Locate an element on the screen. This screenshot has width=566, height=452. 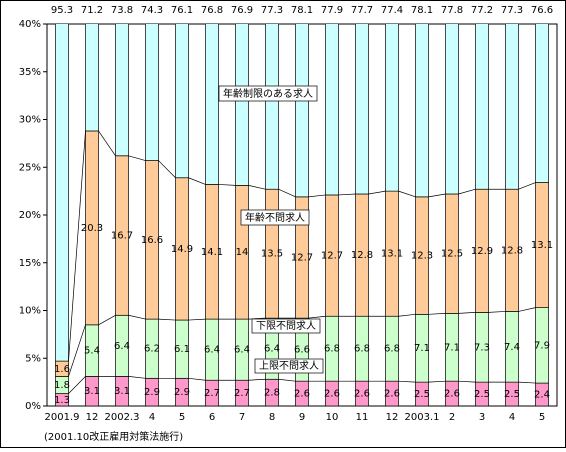
data-label: 12.5 is located at coordinates (452, 254).